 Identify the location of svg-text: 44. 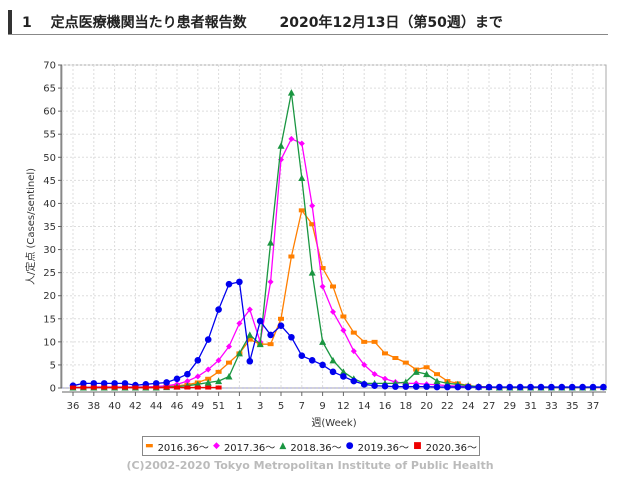
(156, 406).